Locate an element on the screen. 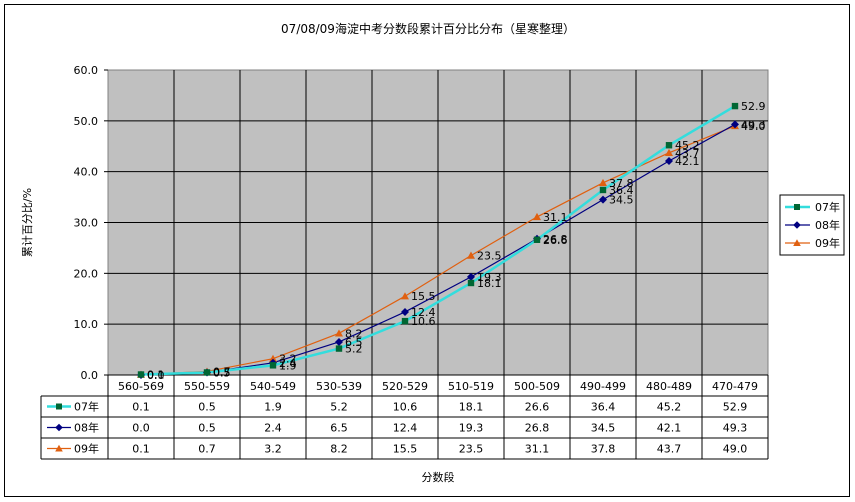  table-cell-value: 18.1 is located at coordinates (471, 407).